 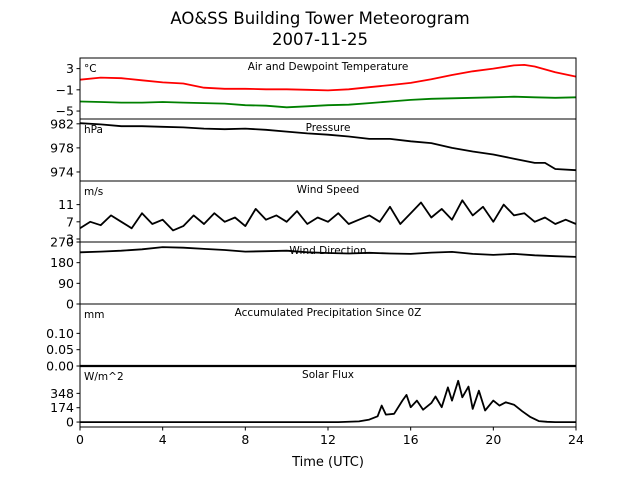 I want to click on panel-unit-label: m/s, so click(x=93, y=192).